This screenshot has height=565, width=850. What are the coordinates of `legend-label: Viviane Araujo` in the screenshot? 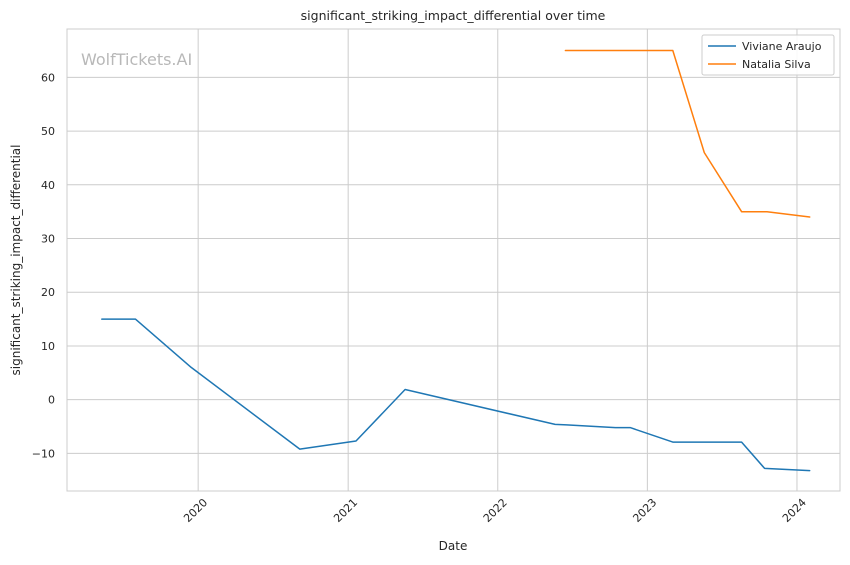 It's located at (782, 46).